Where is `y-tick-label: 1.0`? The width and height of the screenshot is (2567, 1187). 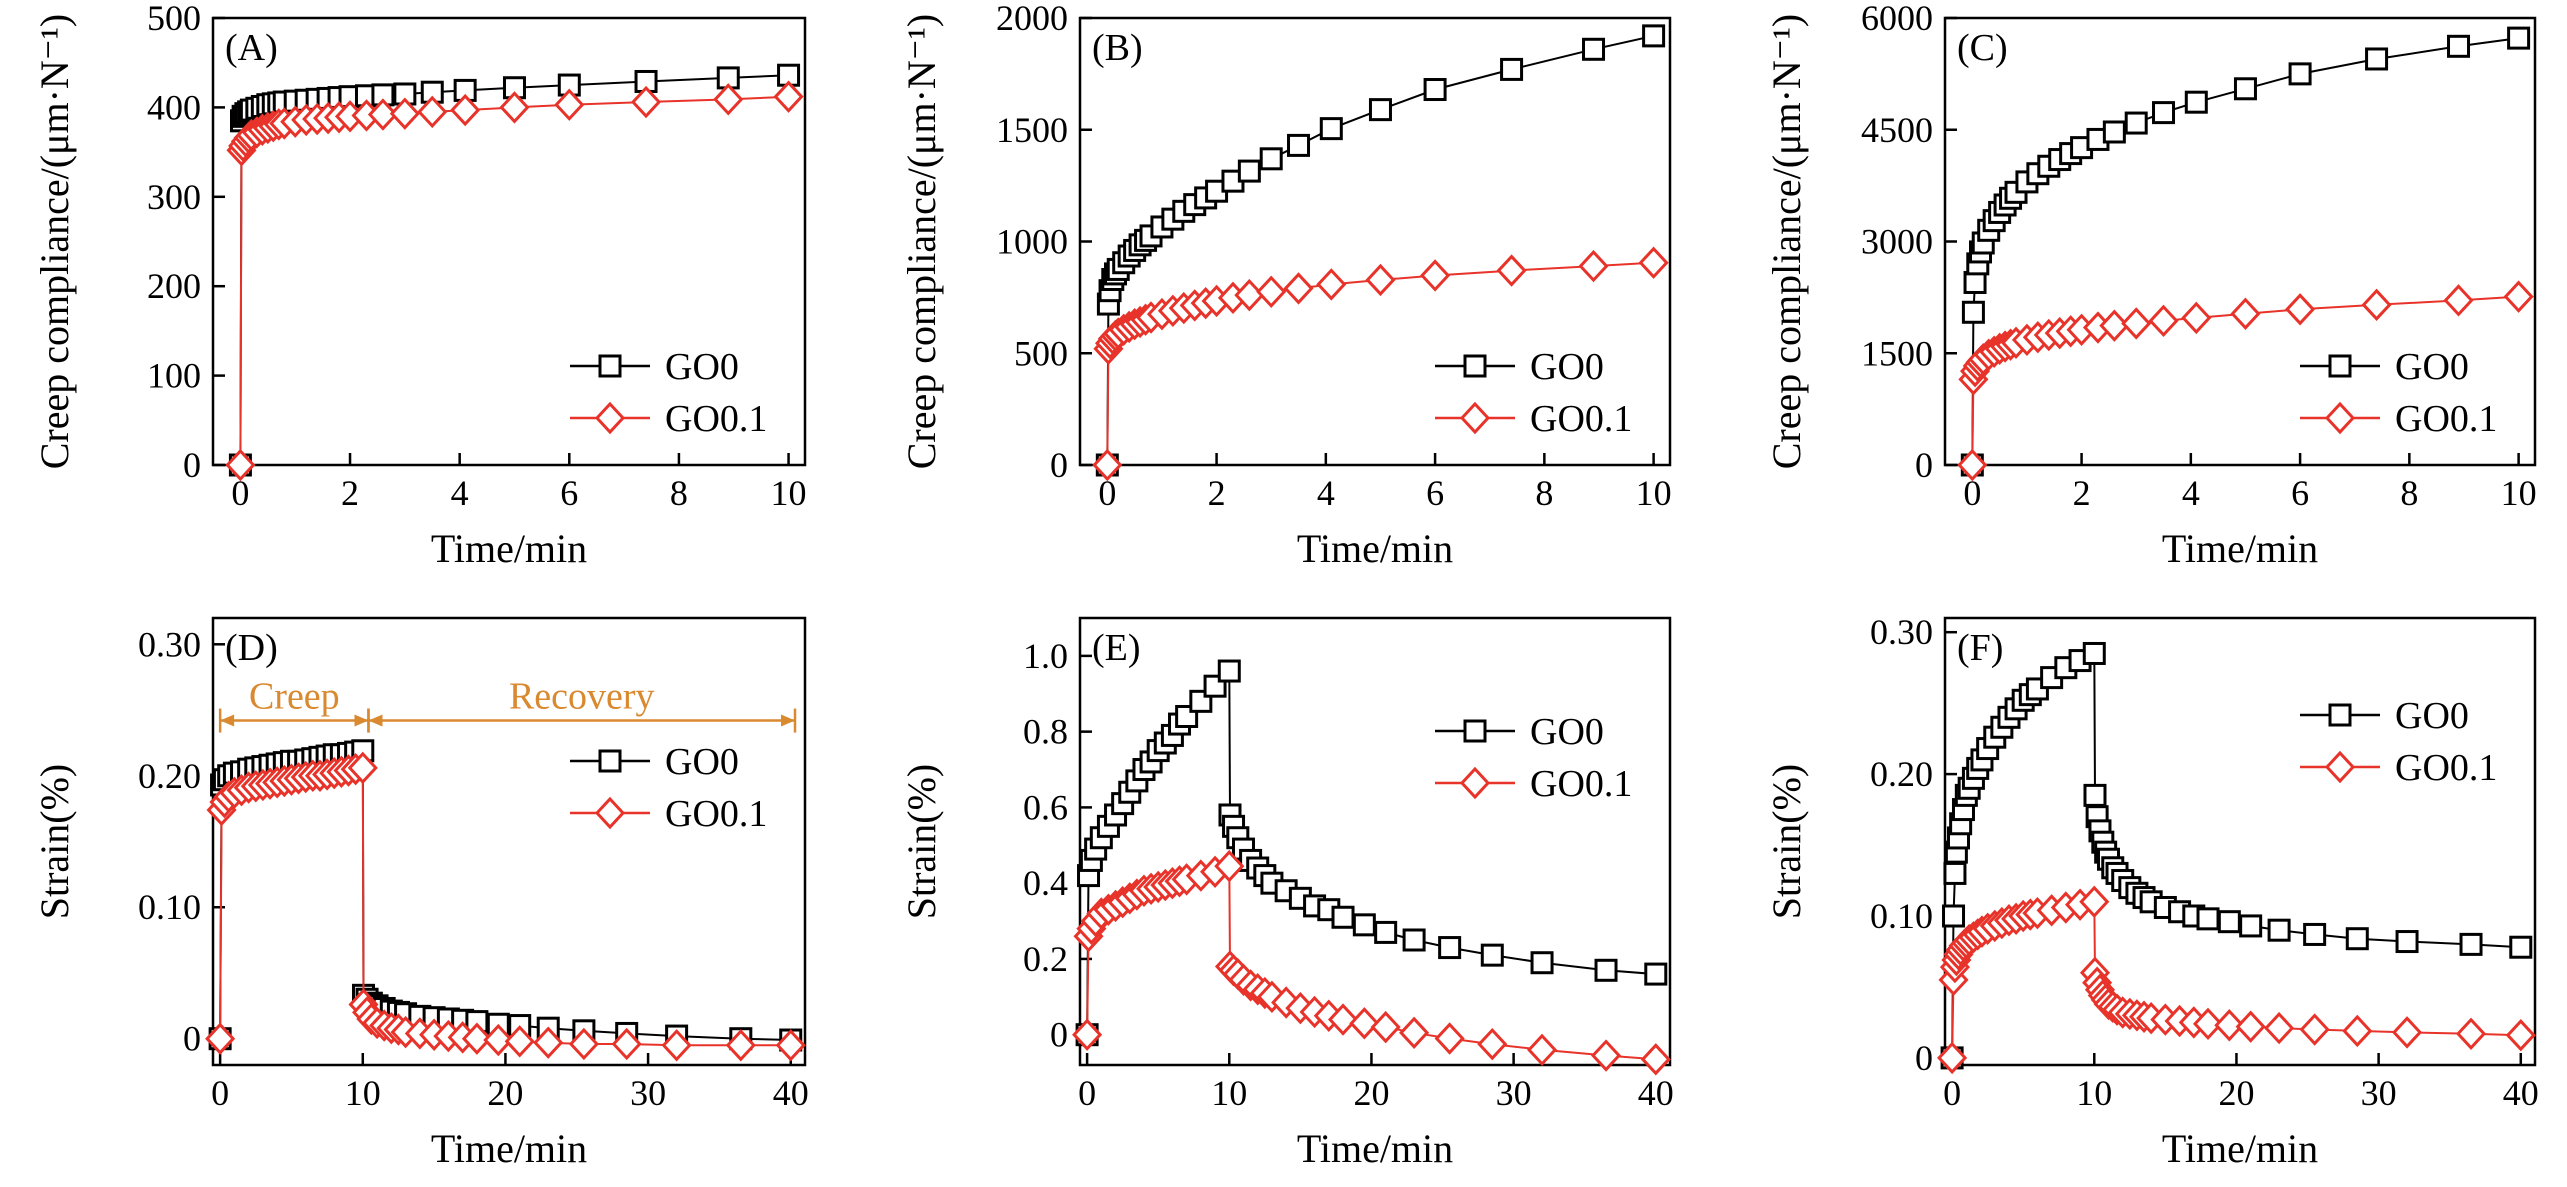 y-tick-label: 1.0 is located at coordinates (1045, 656).